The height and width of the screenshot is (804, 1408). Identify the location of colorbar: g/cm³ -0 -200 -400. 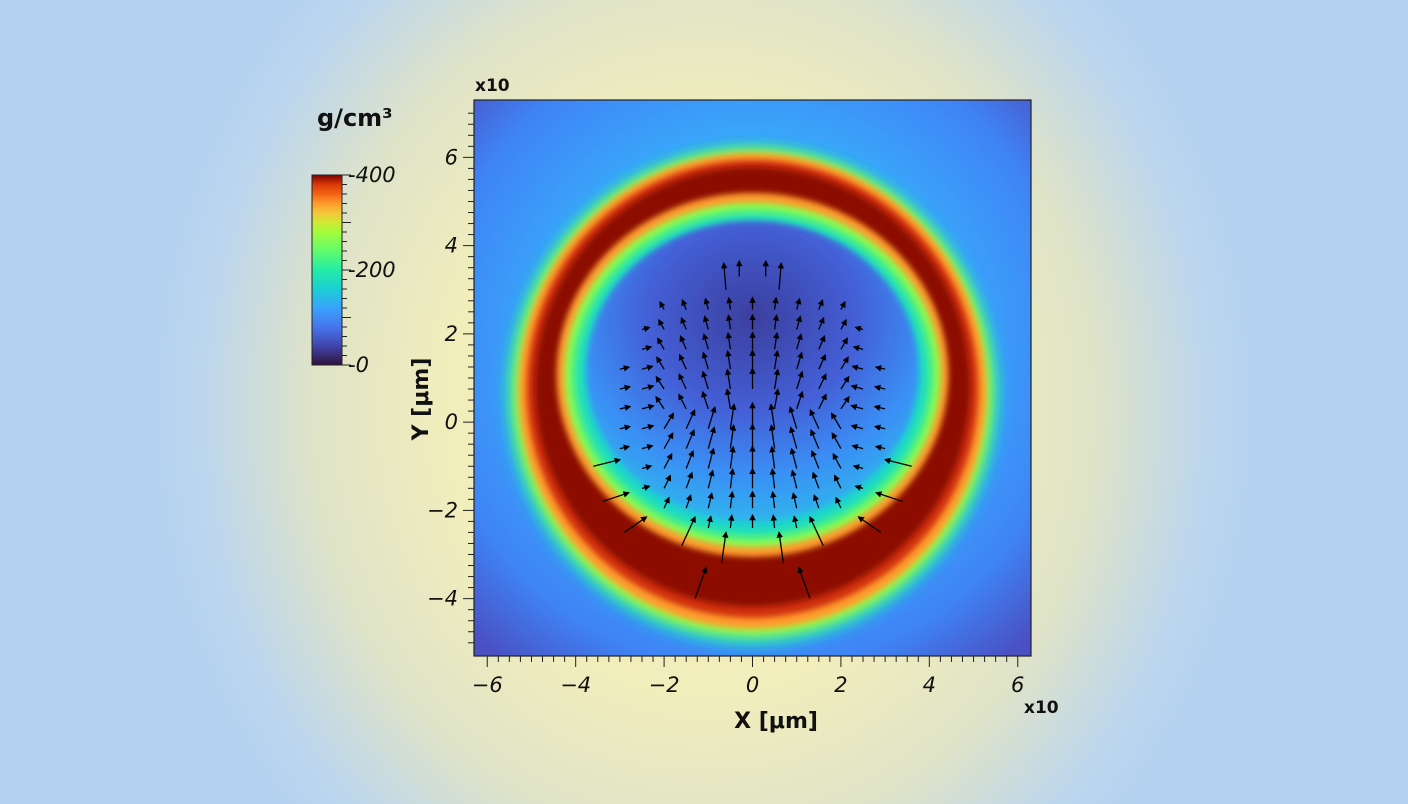
(353, 240).